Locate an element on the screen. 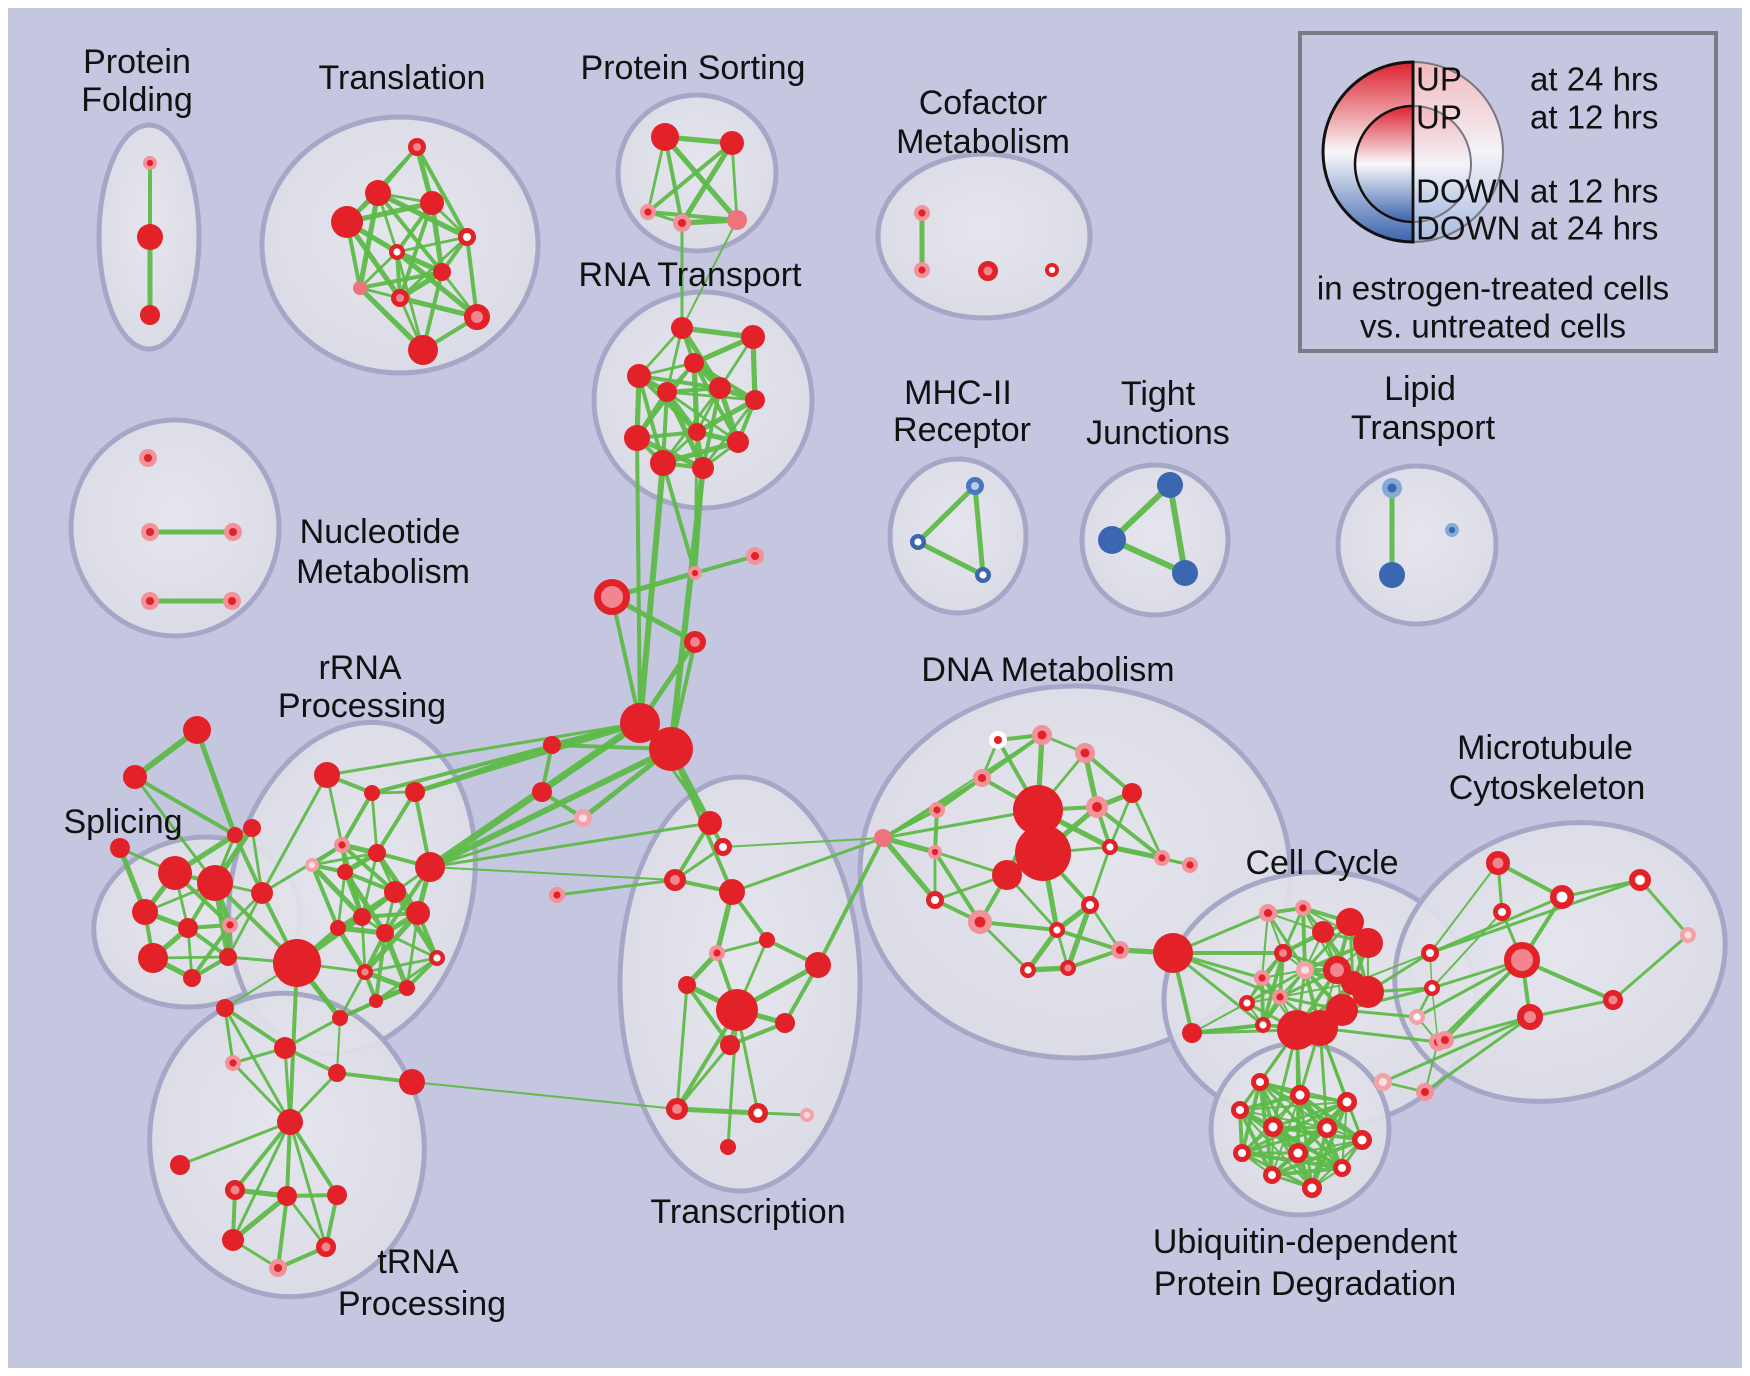 The image size is (1750, 1376). cluster-nucleotide-metabolism-ellipse is located at coordinates (175, 528).